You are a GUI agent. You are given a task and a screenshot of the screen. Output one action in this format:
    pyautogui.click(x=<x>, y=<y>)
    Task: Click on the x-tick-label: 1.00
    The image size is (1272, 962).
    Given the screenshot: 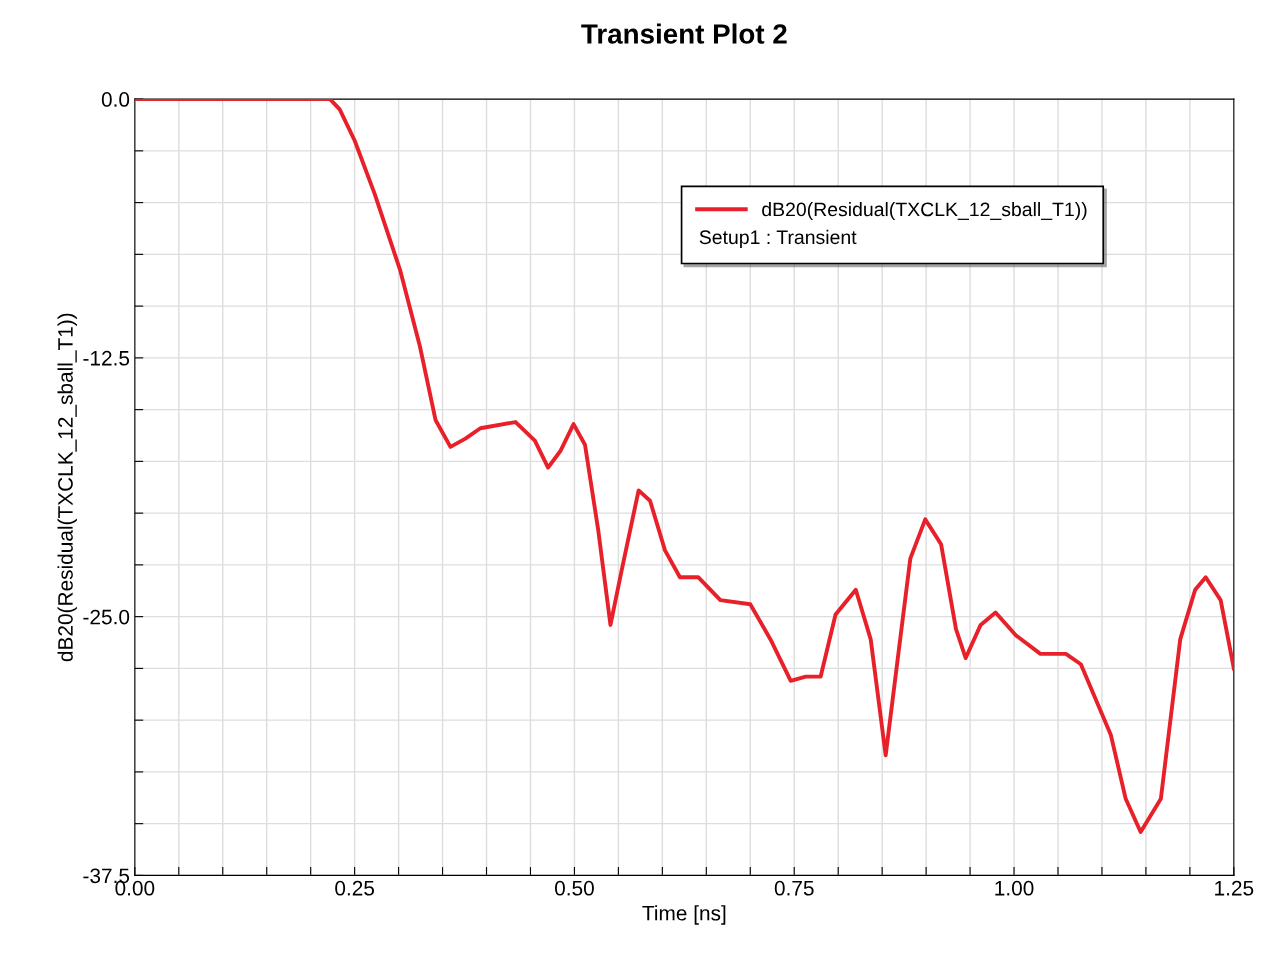 What is the action you would take?
    pyautogui.click(x=1014, y=888)
    